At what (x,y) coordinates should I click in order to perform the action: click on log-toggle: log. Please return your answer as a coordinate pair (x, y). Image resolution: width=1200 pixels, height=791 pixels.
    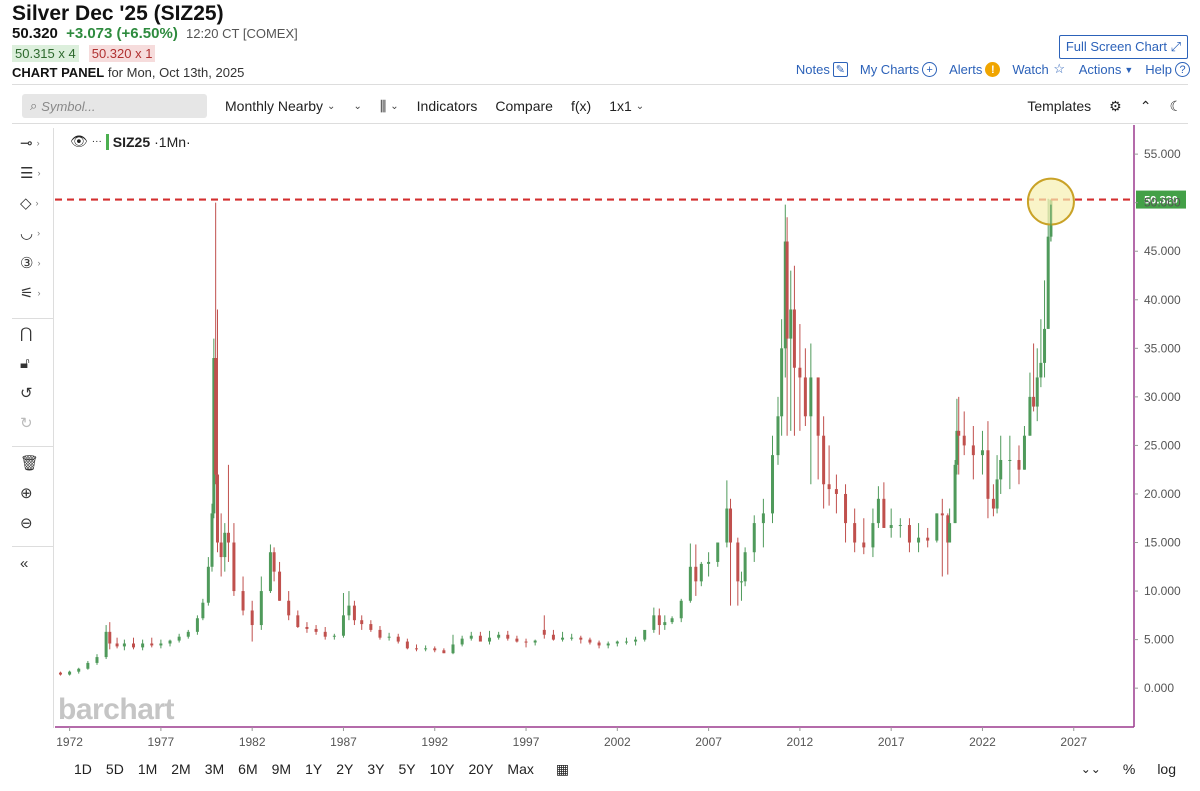
    Looking at the image, I should click on (1166, 769).